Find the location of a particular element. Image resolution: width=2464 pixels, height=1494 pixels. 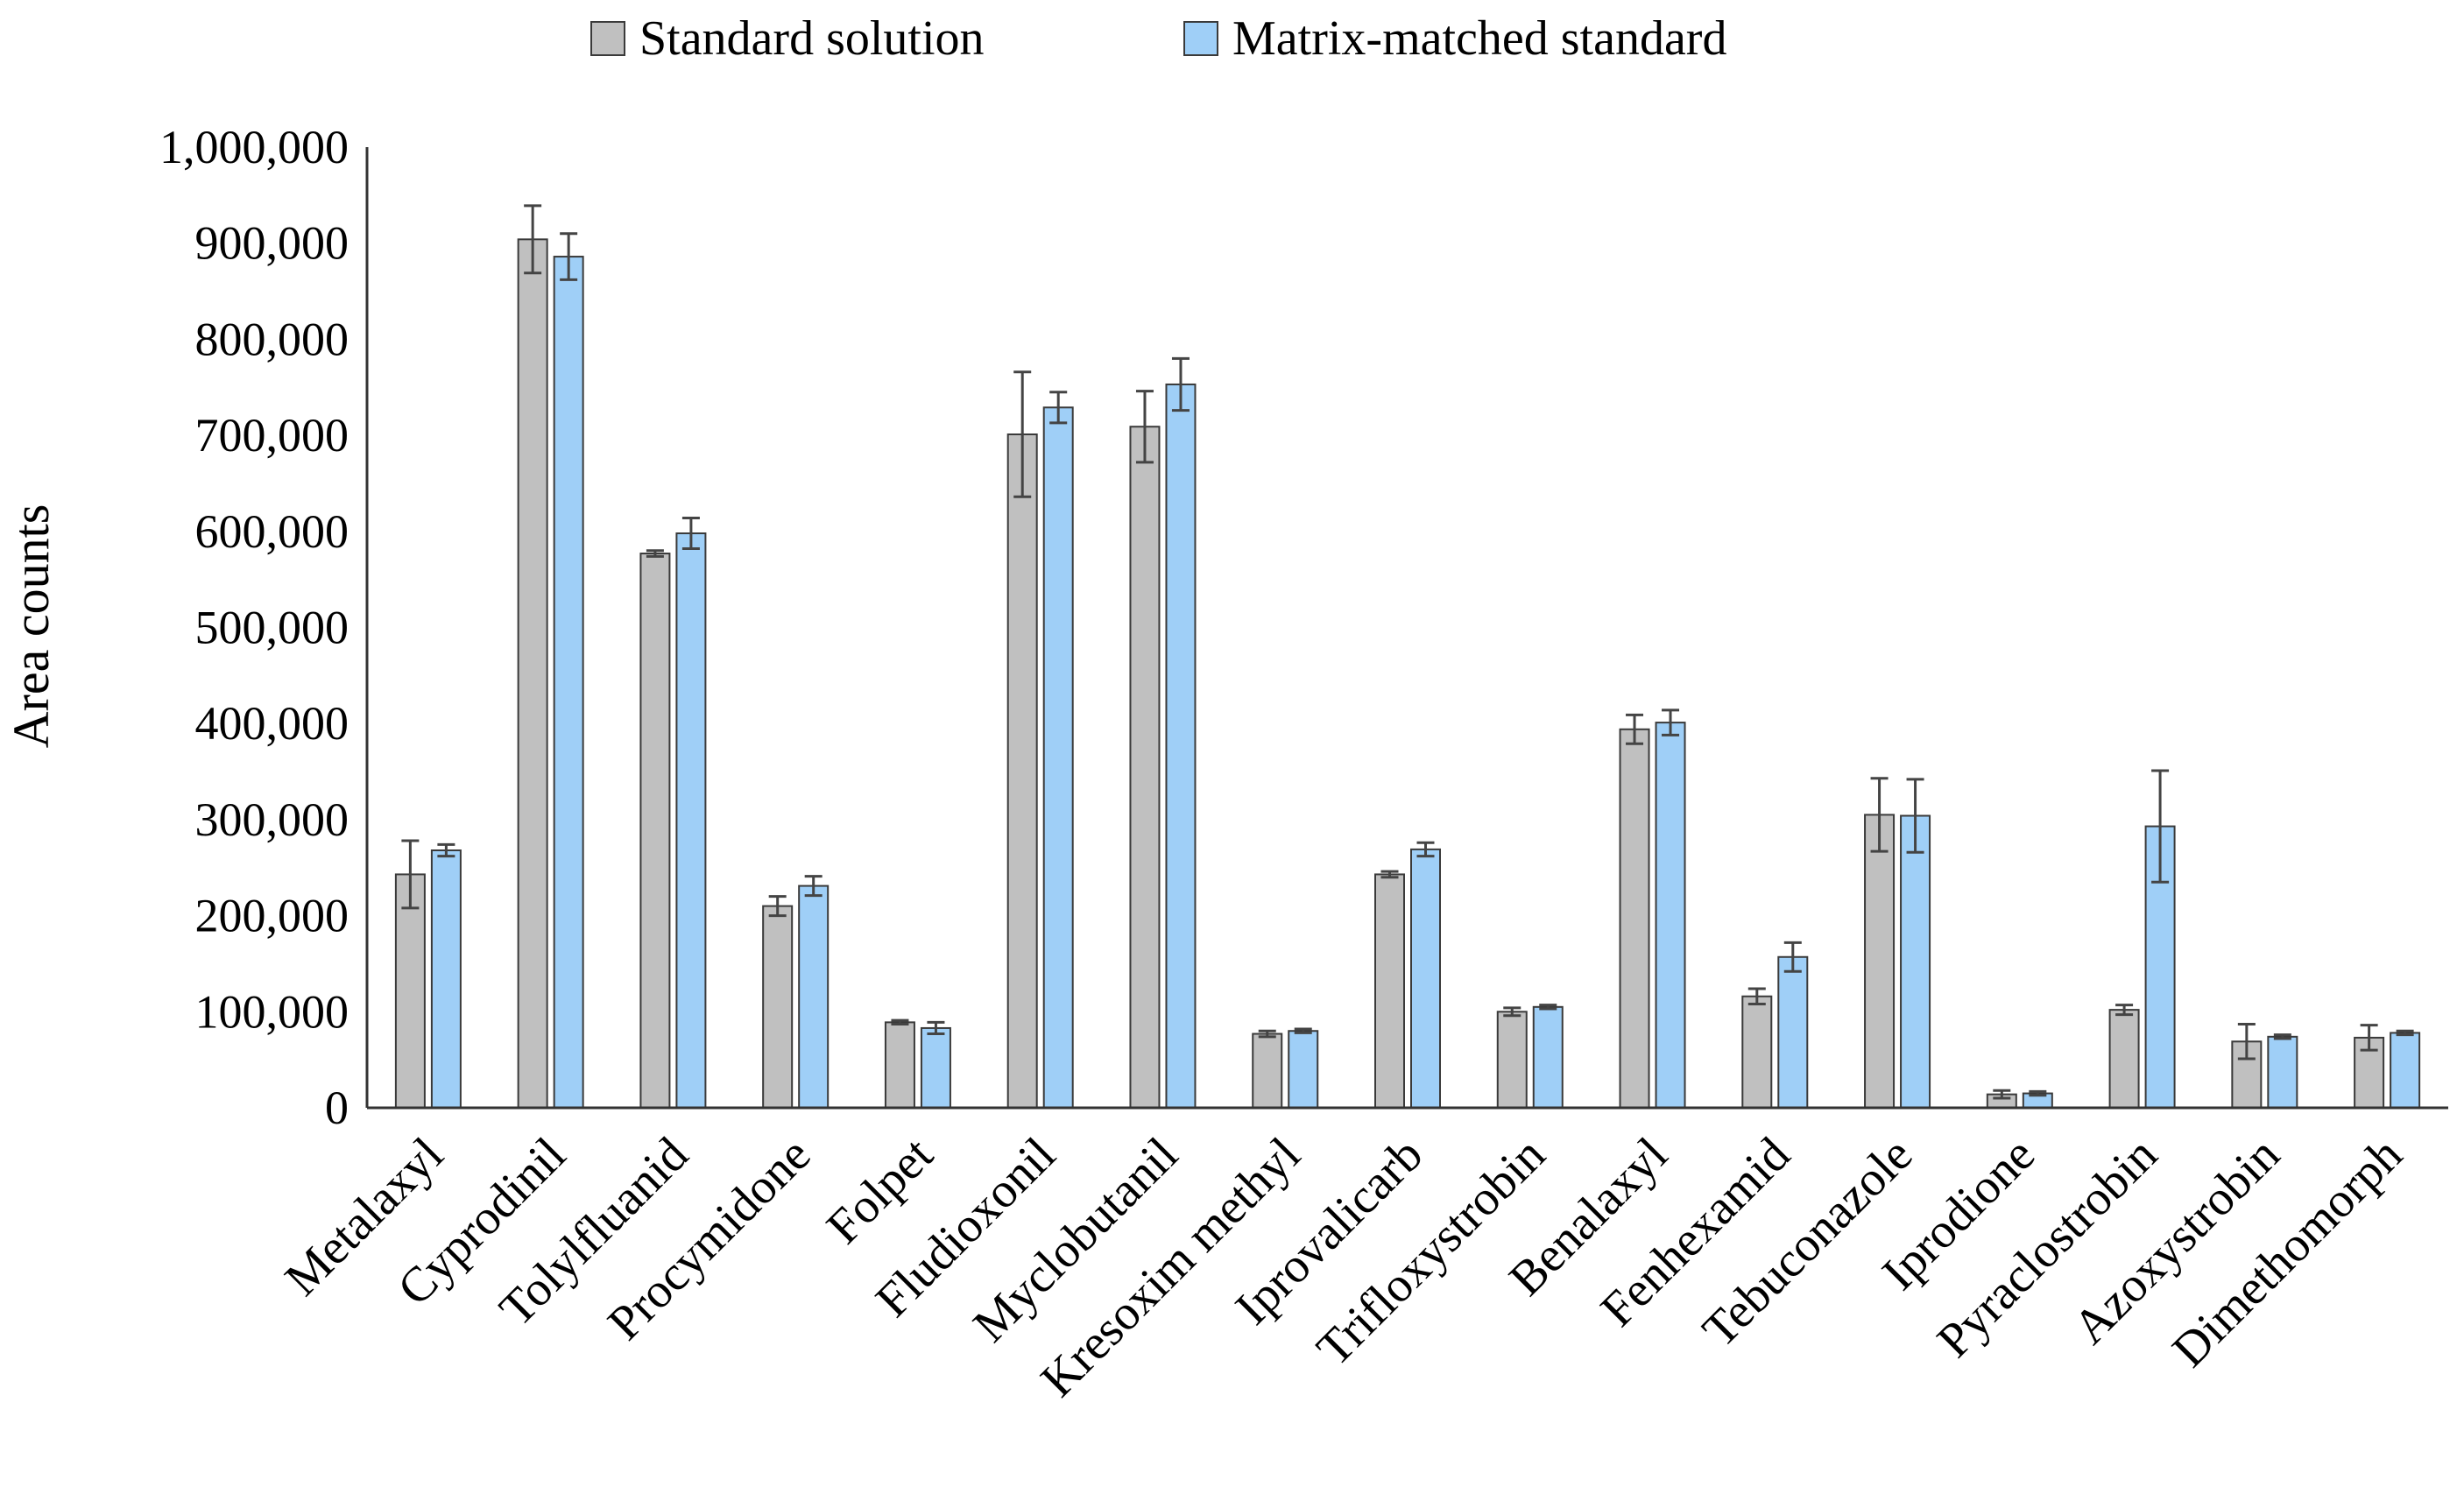

bar-standard-solution-fludioxonil is located at coordinates (1022, 771).